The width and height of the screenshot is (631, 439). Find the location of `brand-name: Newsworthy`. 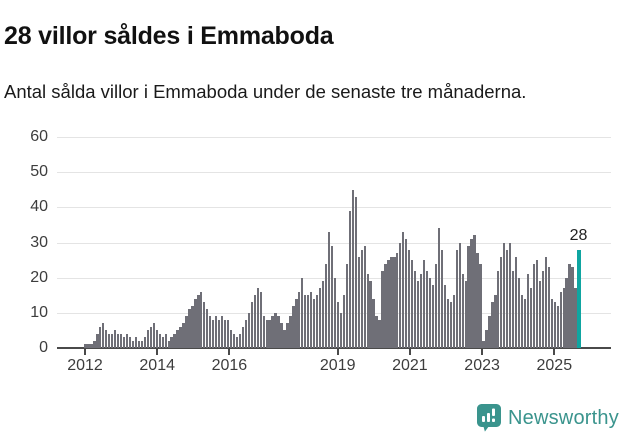

brand-name: Newsworthy is located at coordinates (563, 417).